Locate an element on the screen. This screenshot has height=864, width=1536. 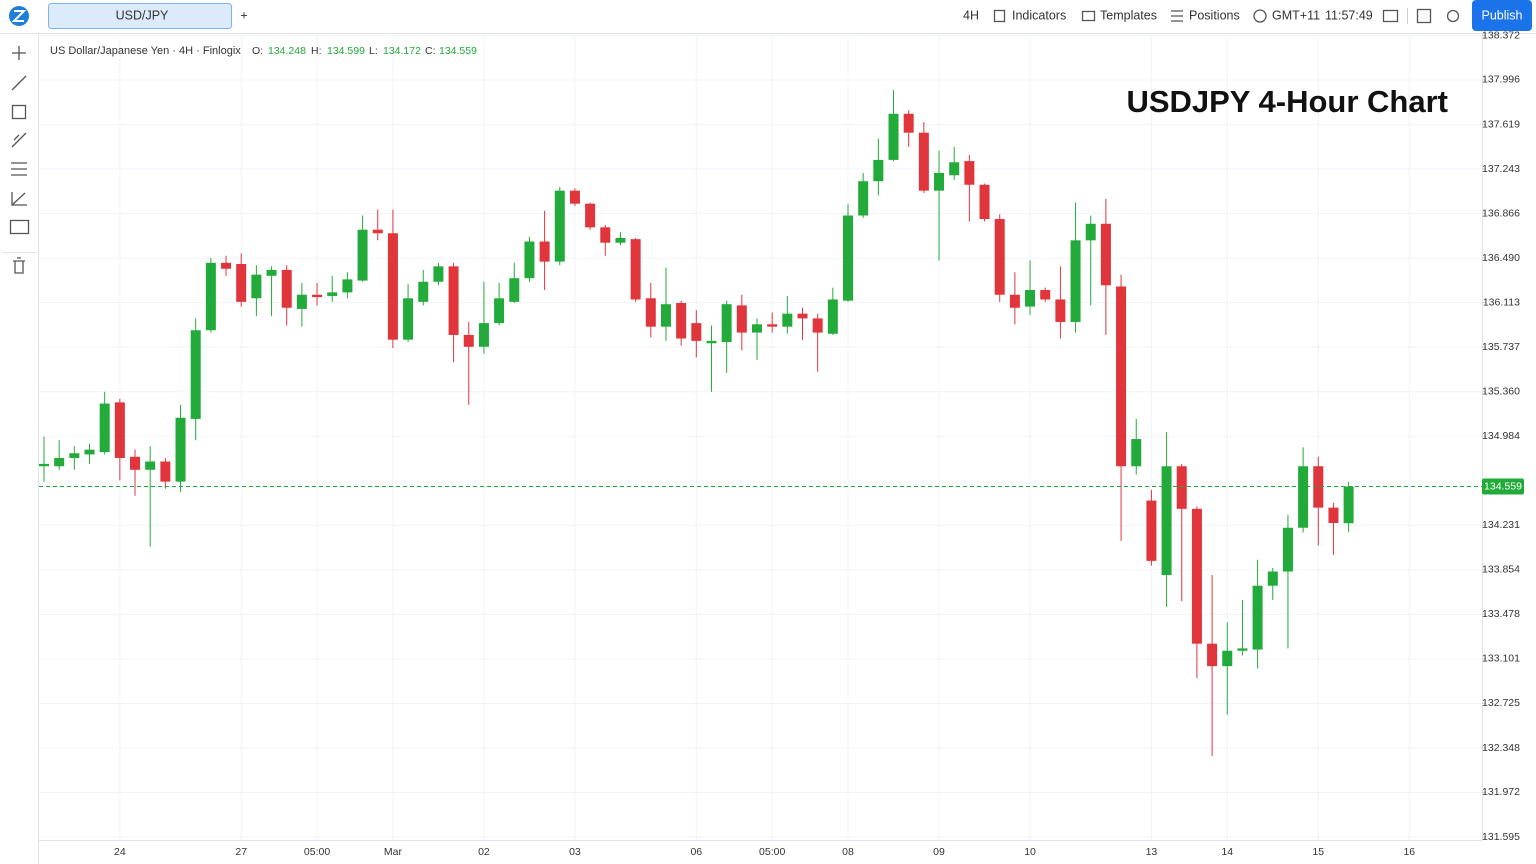
symbol-tab-label: USD/JPY is located at coordinates (142, 15).